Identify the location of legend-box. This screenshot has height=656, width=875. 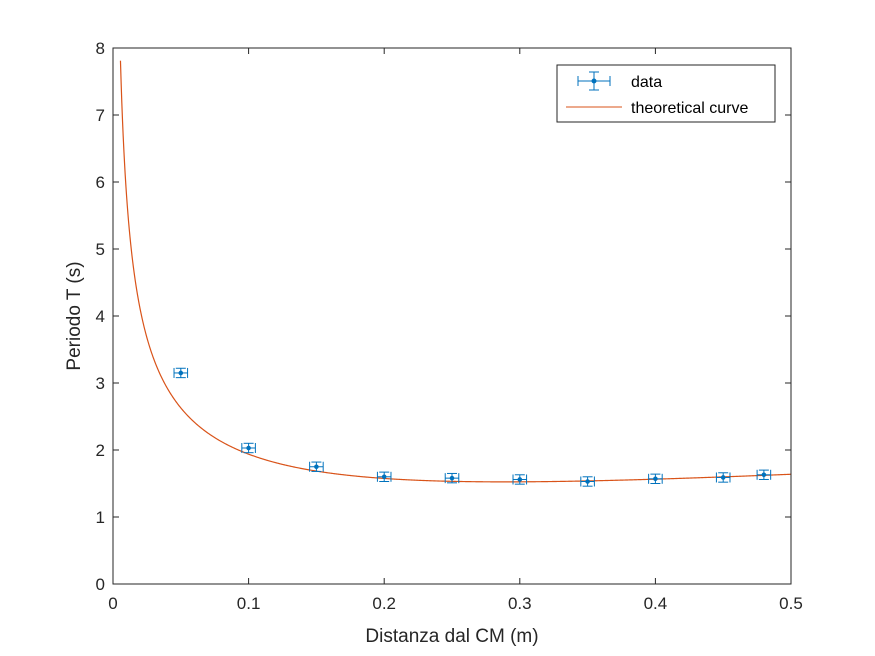
(666, 93).